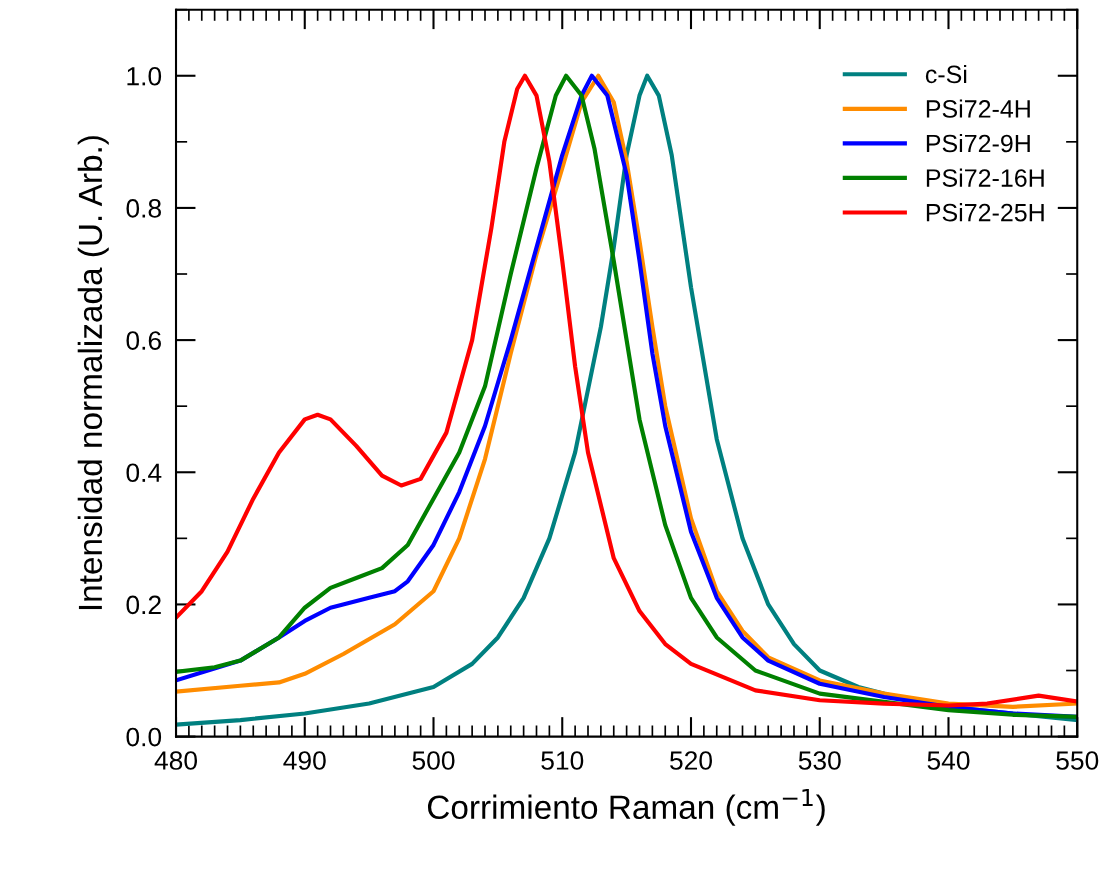 This screenshot has width=1114, height=879. I want to click on y-tick-label: 0.6, so click(143, 340).